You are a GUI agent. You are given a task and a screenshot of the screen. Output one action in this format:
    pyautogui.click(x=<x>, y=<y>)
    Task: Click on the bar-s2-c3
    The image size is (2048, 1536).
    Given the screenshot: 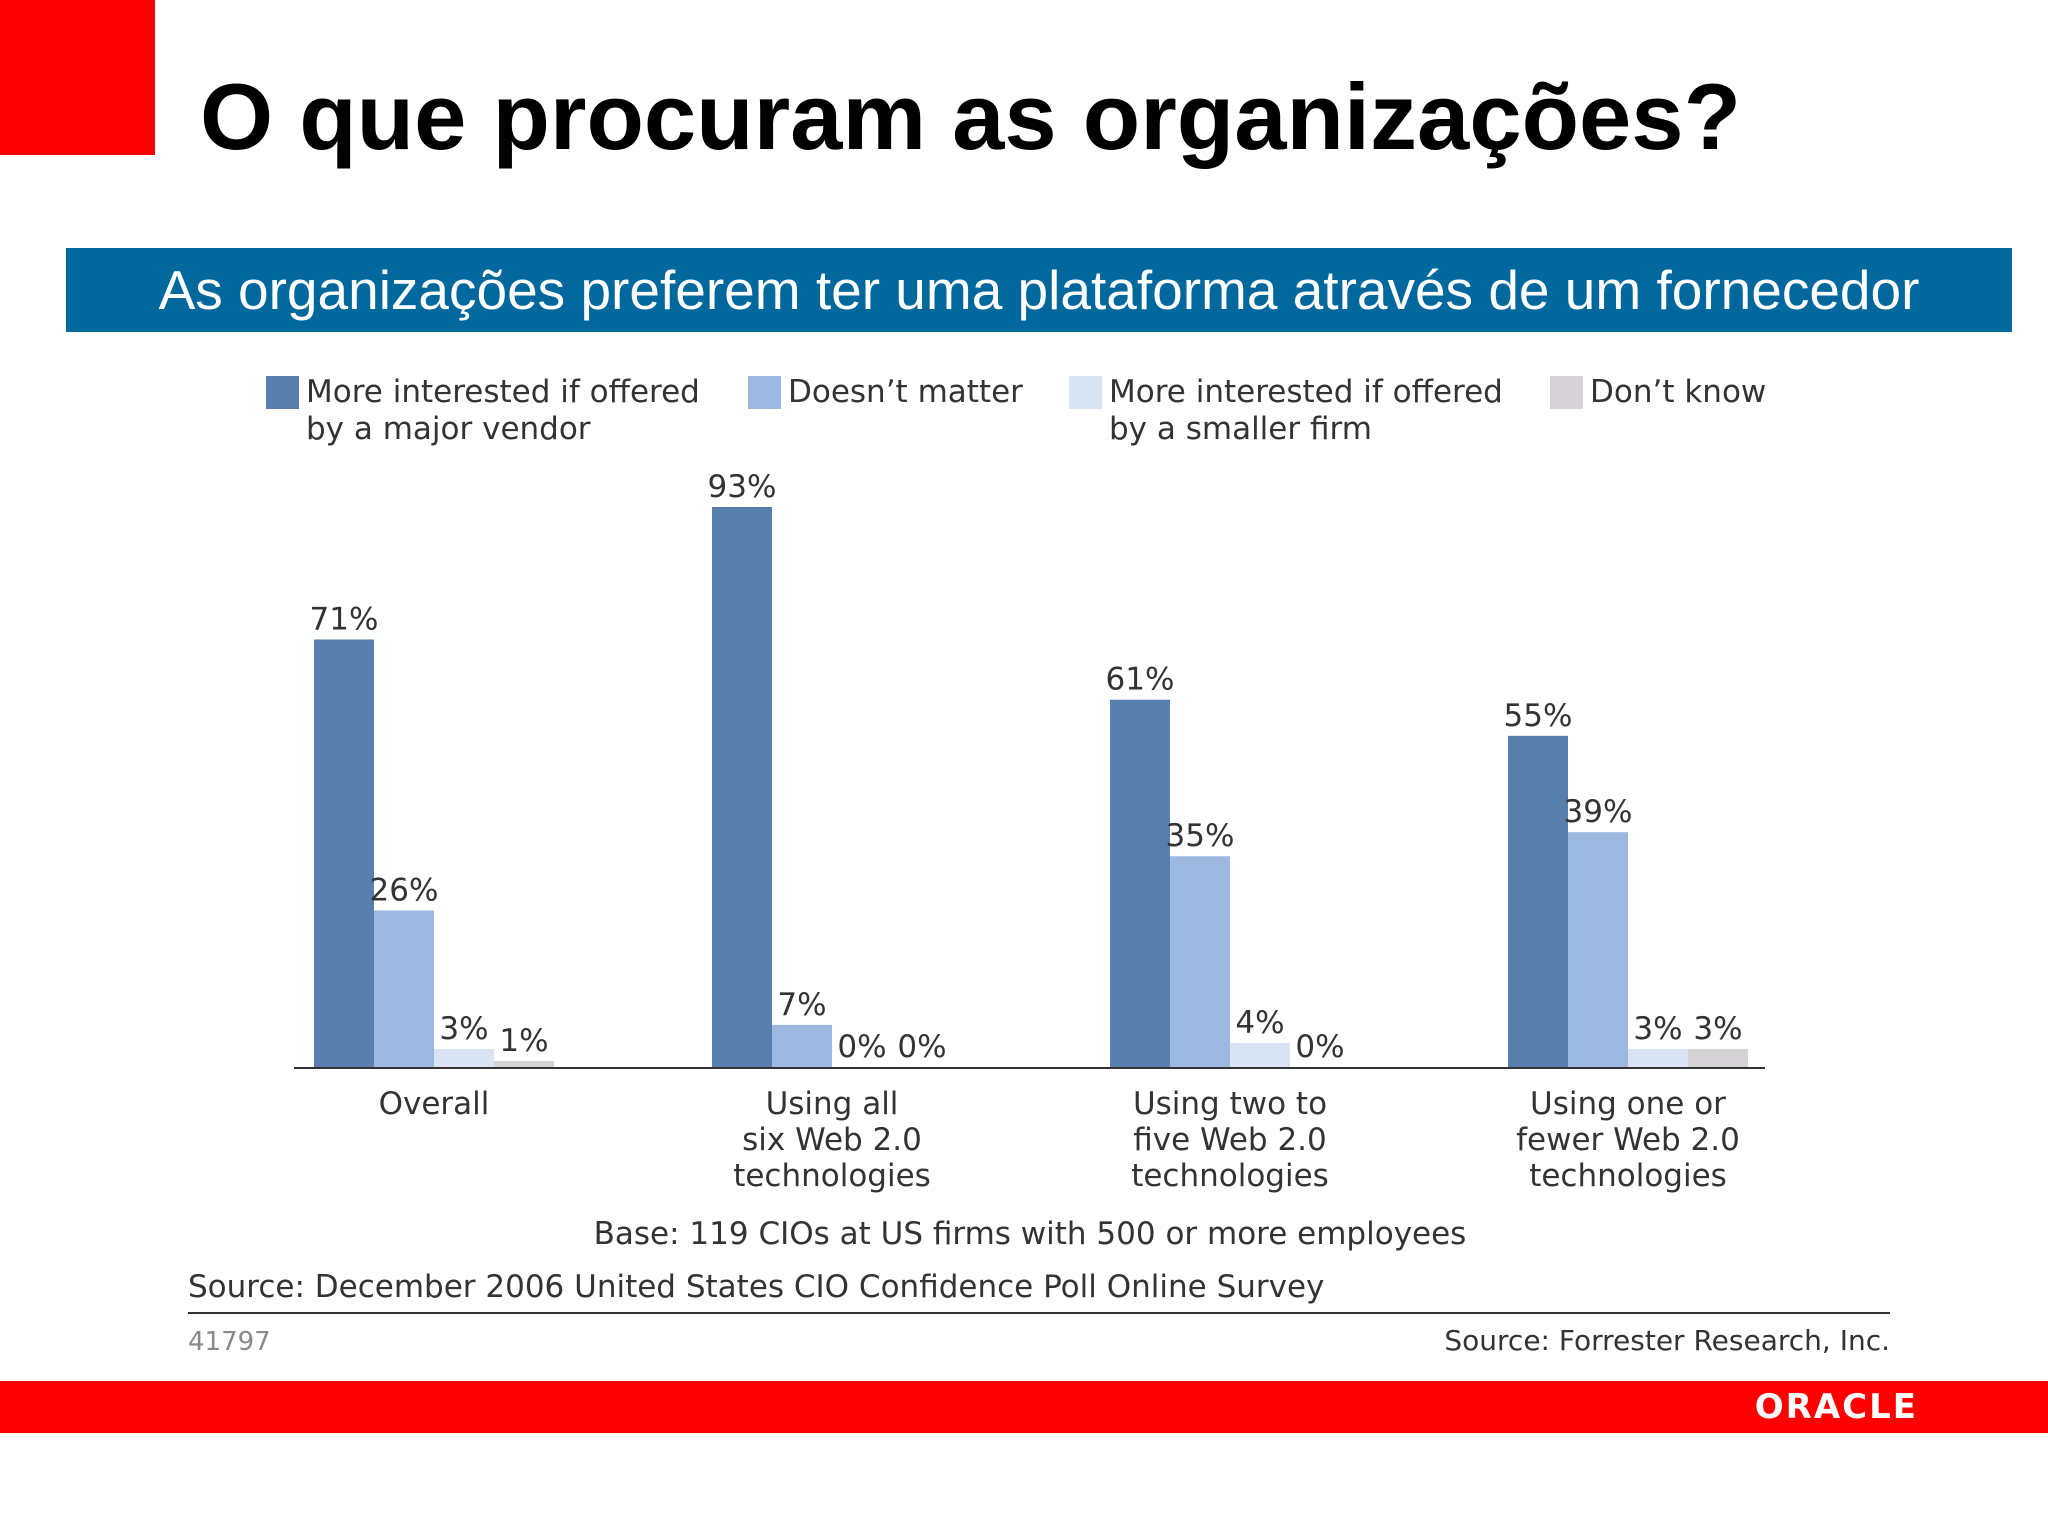 What is the action you would take?
    pyautogui.click(x=1658, y=1057)
    